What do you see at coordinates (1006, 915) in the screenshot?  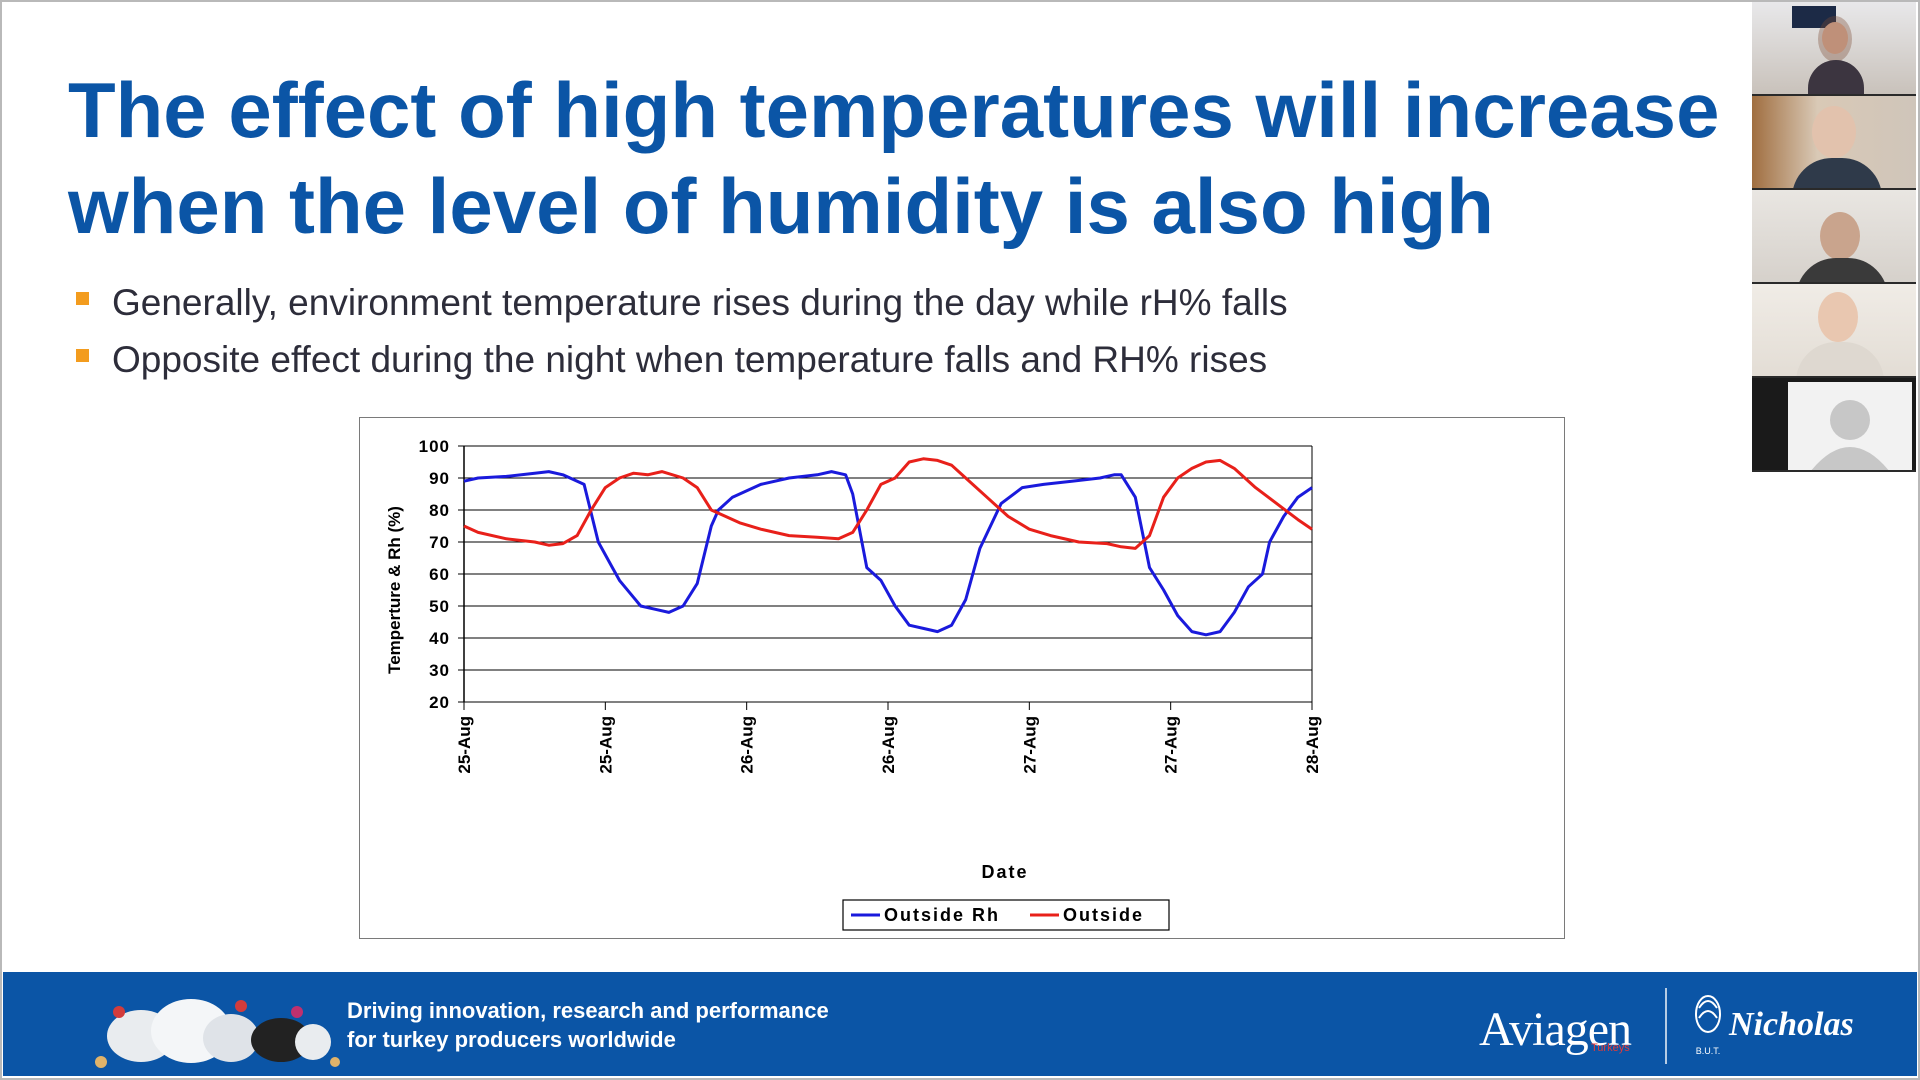 I see `chart-legend: Outside Rh Outside` at bounding box center [1006, 915].